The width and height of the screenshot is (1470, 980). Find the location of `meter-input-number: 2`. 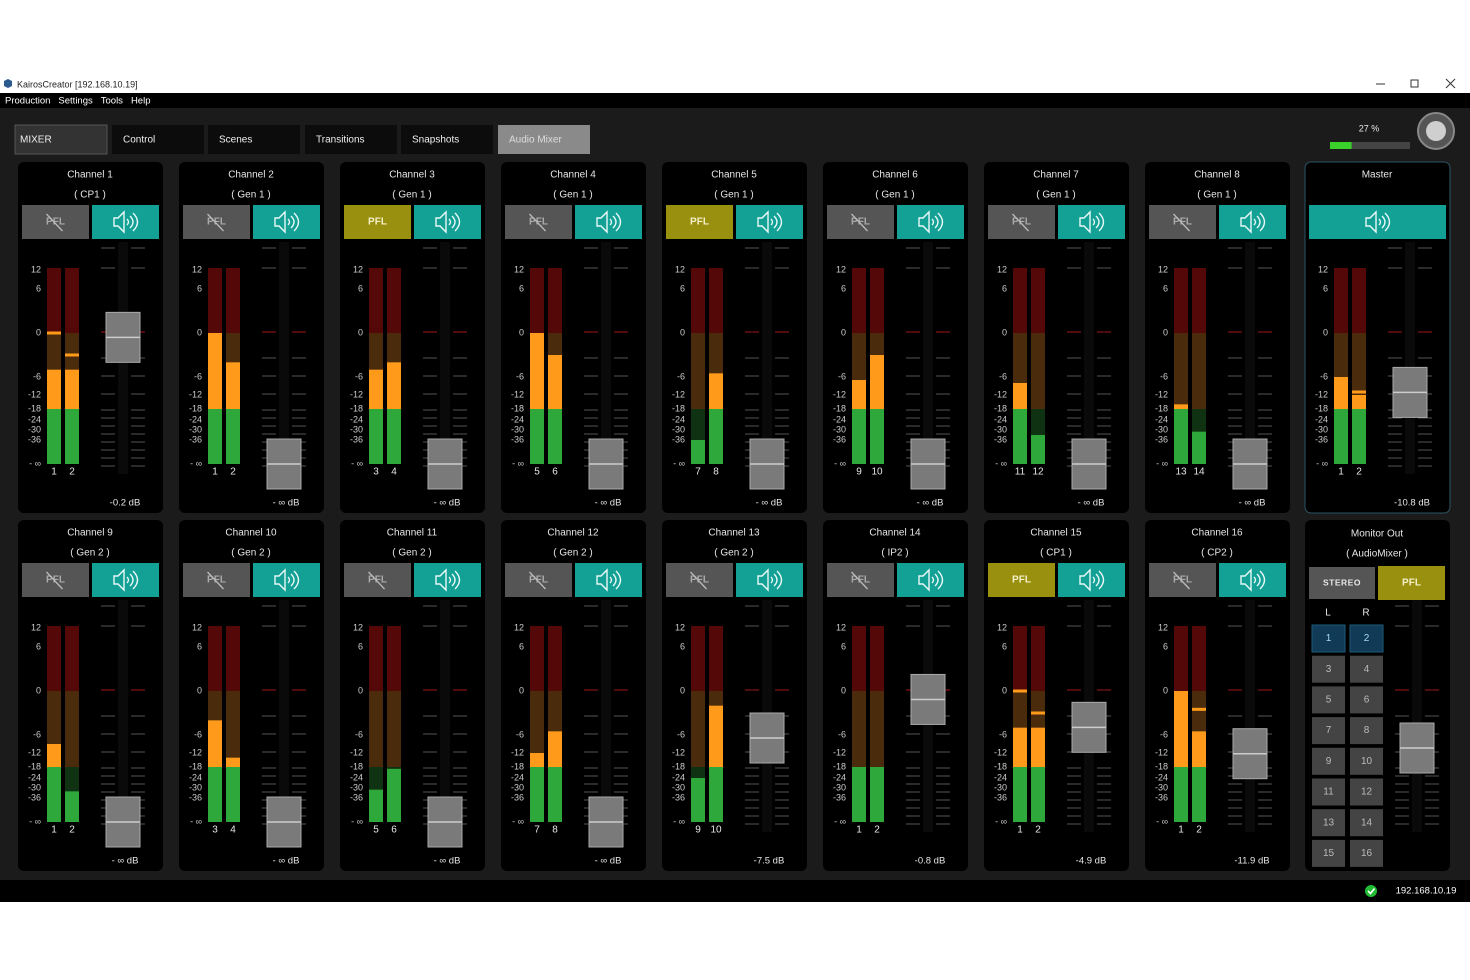

meter-input-number: 2 is located at coordinates (72, 830).